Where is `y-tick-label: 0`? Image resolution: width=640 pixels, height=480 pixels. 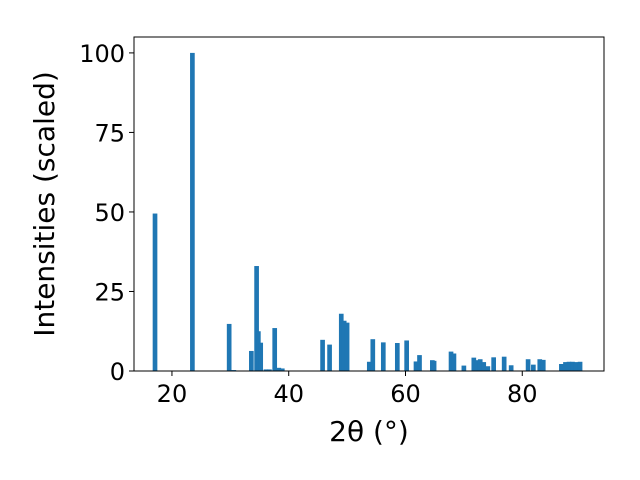 y-tick-label: 0 is located at coordinates (117, 372).